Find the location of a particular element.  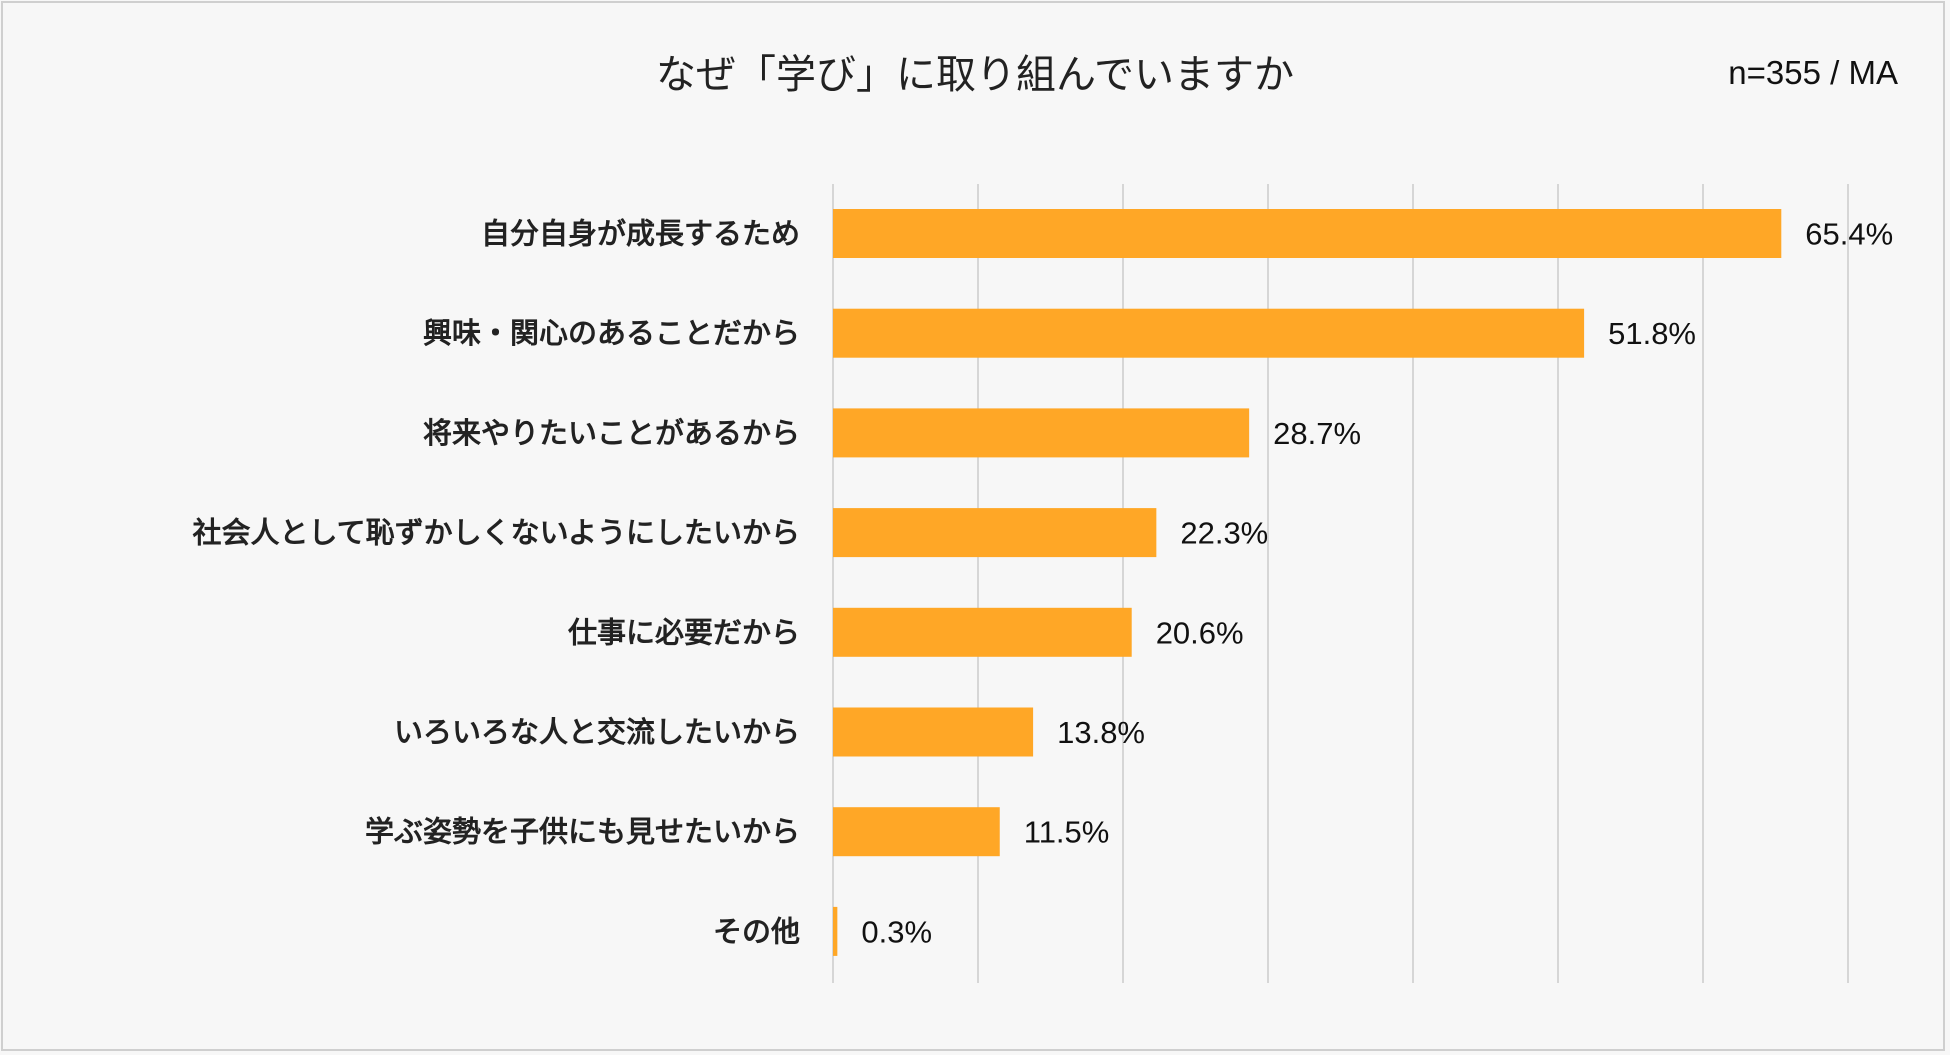

data-label: 13.8% is located at coordinates (1101, 732).